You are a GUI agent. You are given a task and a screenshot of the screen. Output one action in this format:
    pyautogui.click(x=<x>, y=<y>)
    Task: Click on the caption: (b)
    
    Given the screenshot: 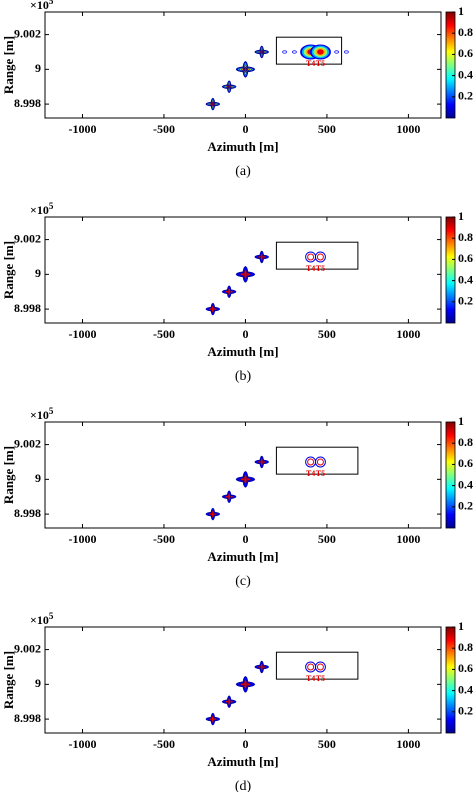 What is the action you would take?
    pyautogui.click(x=243, y=376)
    